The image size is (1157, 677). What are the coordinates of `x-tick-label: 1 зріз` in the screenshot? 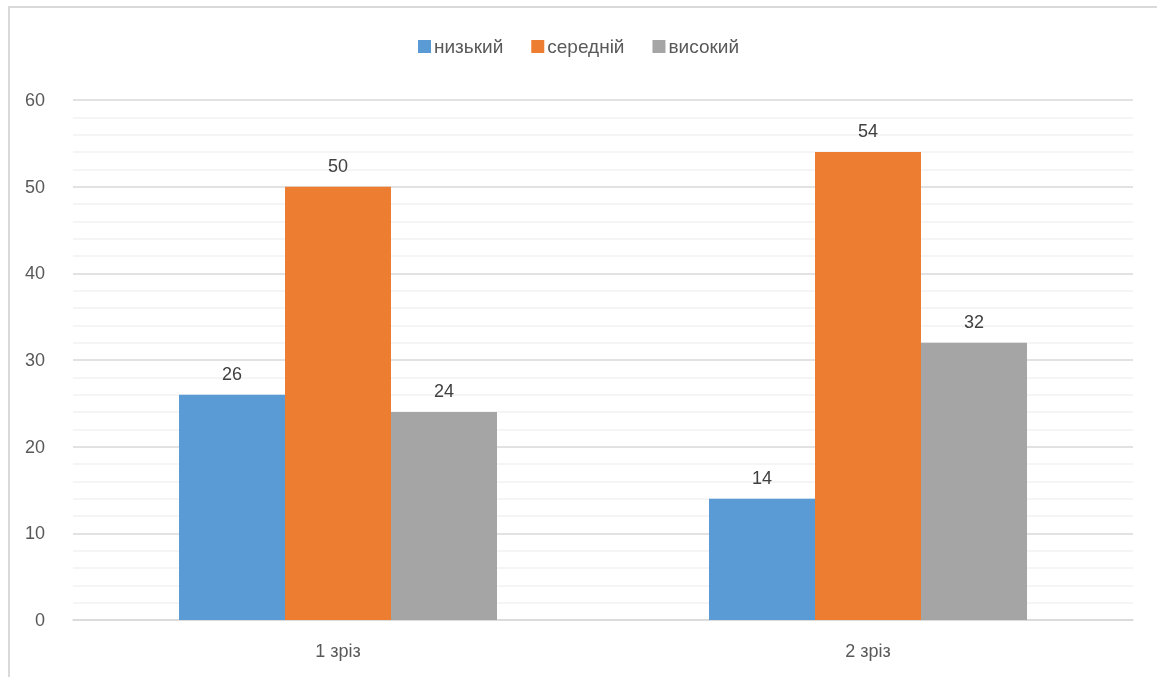 It's located at (338, 651).